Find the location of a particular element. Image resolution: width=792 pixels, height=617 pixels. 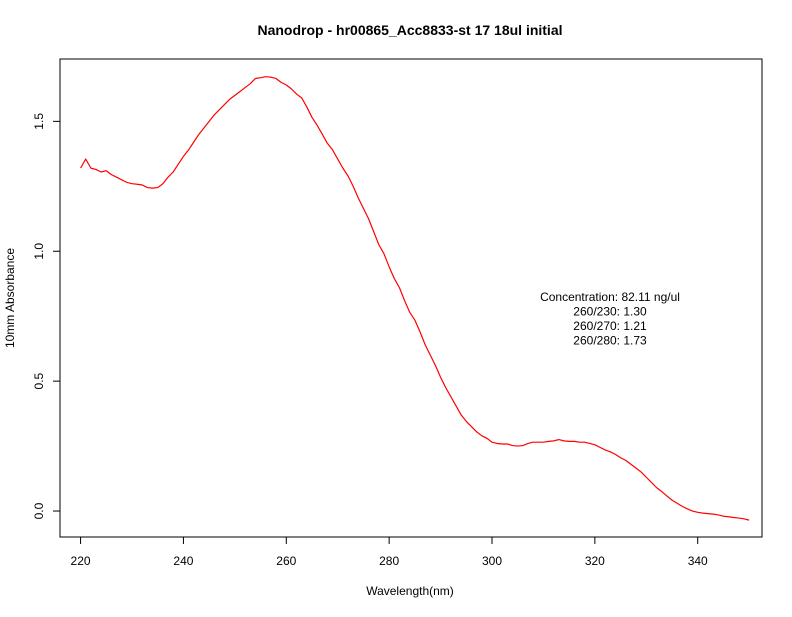

x-tick-label: 340 is located at coordinates (698, 561).